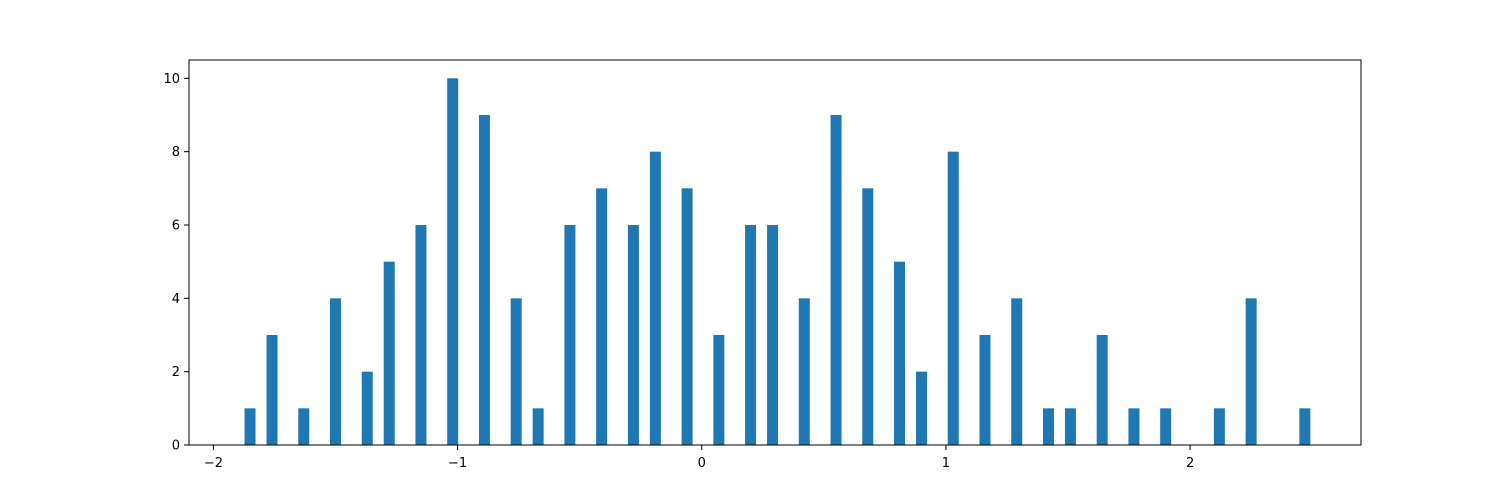 The image size is (1512, 500). What do you see at coordinates (171, 79) in the screenshot?
I see `y-tick-label: 10` at bounding box center [171, 79].